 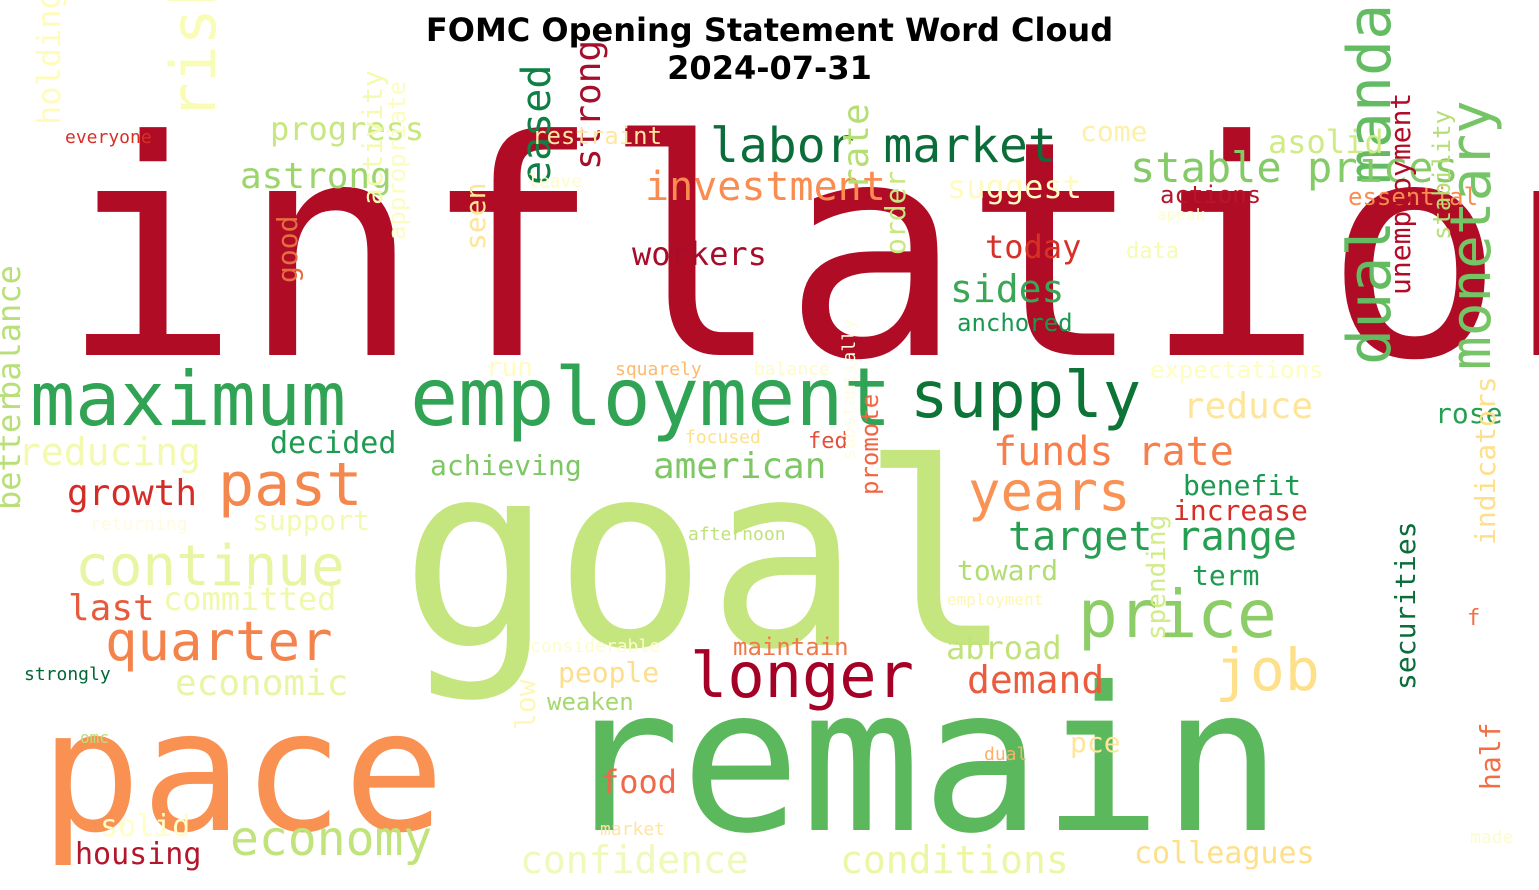 I want to click on word-progress: progress, so click(x=347, y=129).